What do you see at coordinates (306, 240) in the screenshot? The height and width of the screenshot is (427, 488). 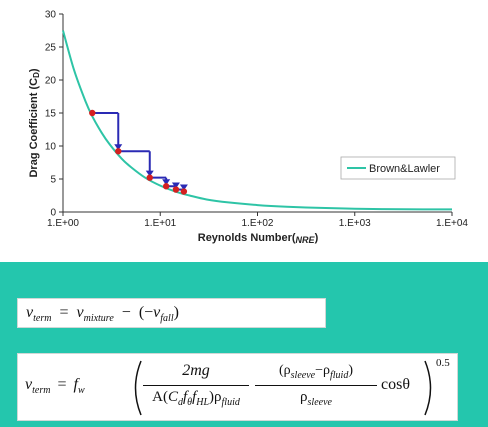 I see `x-axis-title-sub: NRE` at bounding box center [306, 240].